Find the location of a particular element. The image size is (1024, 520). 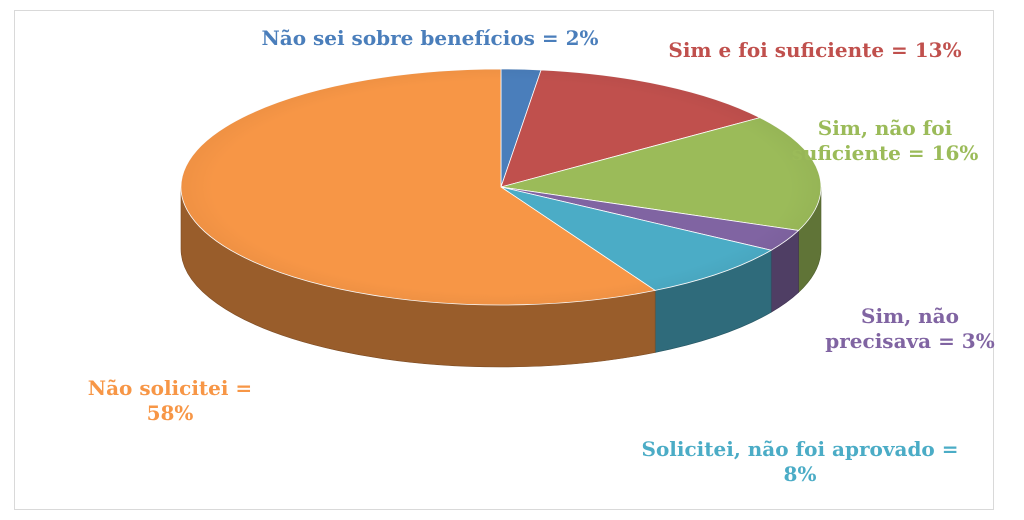

label-sim-nao-precisava: Sim, não precisava = 3% is located at coordinates (910, 328).